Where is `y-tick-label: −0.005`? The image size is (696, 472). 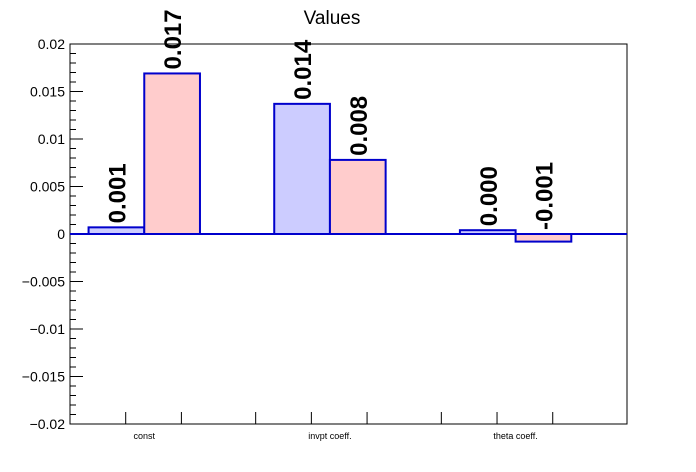 y-tick-label: −0.005 is located at coordinates (43, 282).